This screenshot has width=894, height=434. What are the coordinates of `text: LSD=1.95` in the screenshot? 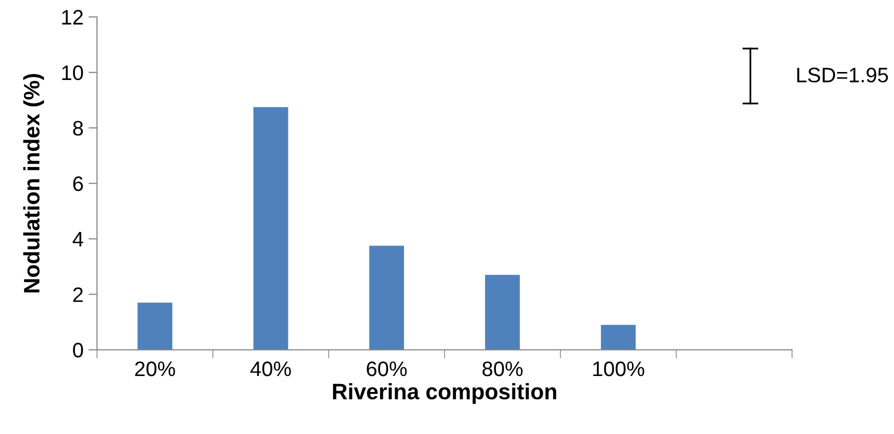 It's located at (842, 75).